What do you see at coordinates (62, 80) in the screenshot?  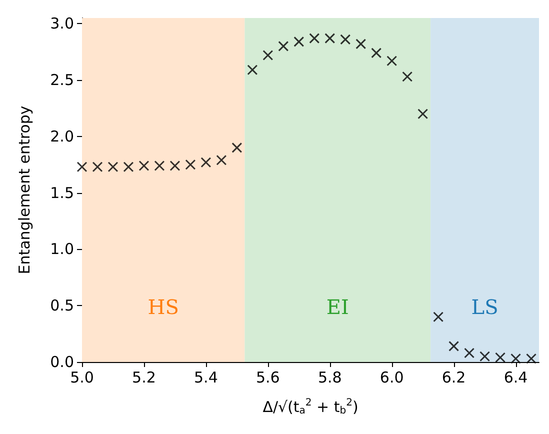 I see `y-tick-label: 2.5` at bounding box center [62, 80].